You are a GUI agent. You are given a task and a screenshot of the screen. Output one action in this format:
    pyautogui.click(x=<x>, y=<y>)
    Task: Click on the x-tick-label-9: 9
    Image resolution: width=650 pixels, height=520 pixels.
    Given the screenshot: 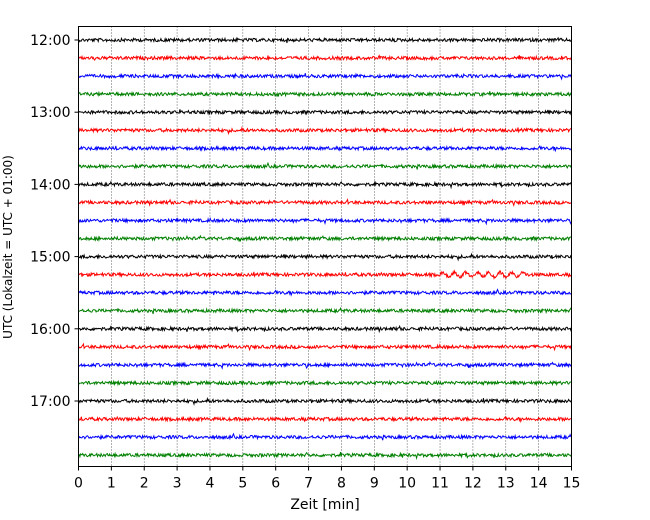 What is the action you would take?
    pyautogui.click(x=374, y=484)
    